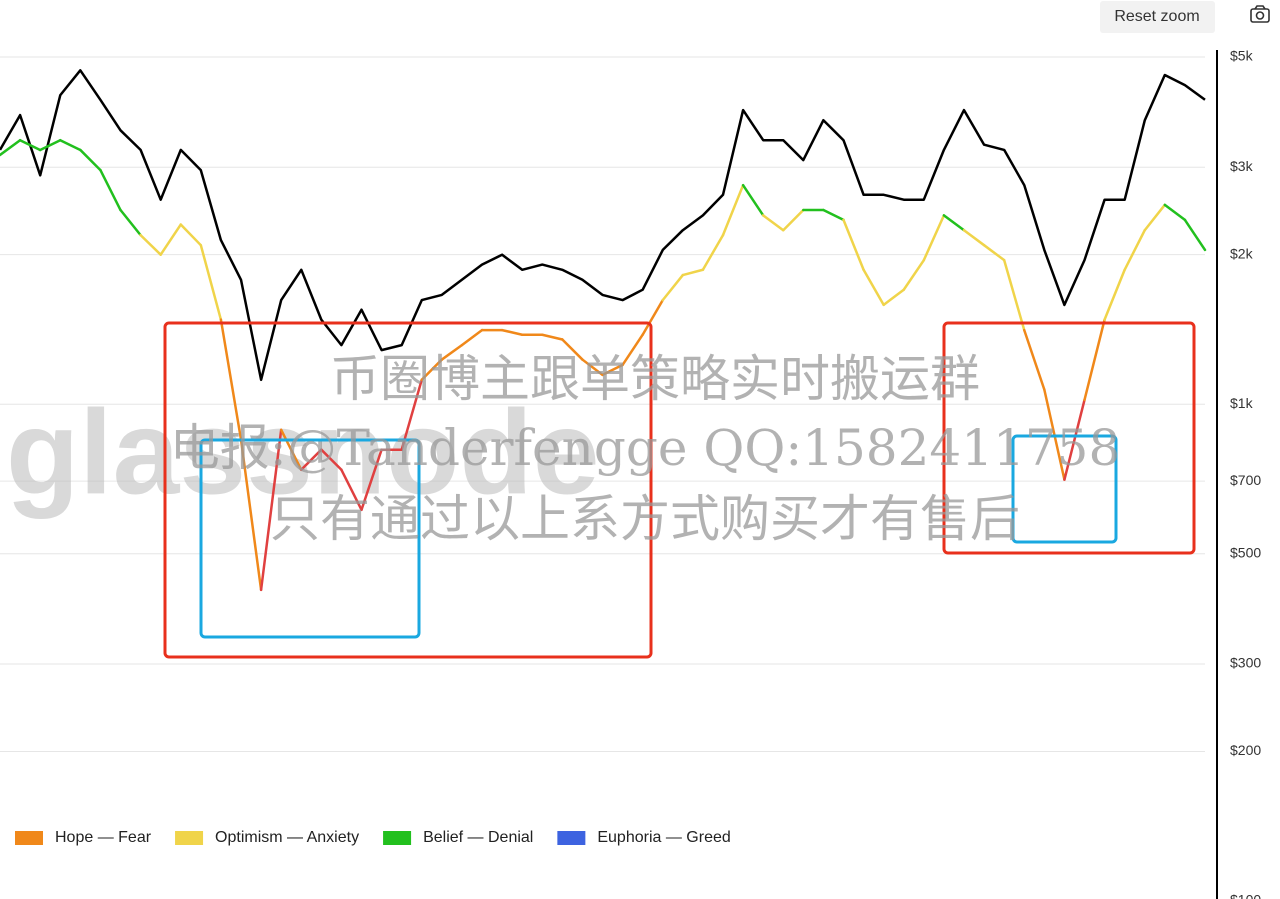 This screenshot has height=899, width=1280. What do you see at coordinates (1245, 750) in the screenshot?
I see `y-tick-label: $200` at bounding box center [1245, 750].